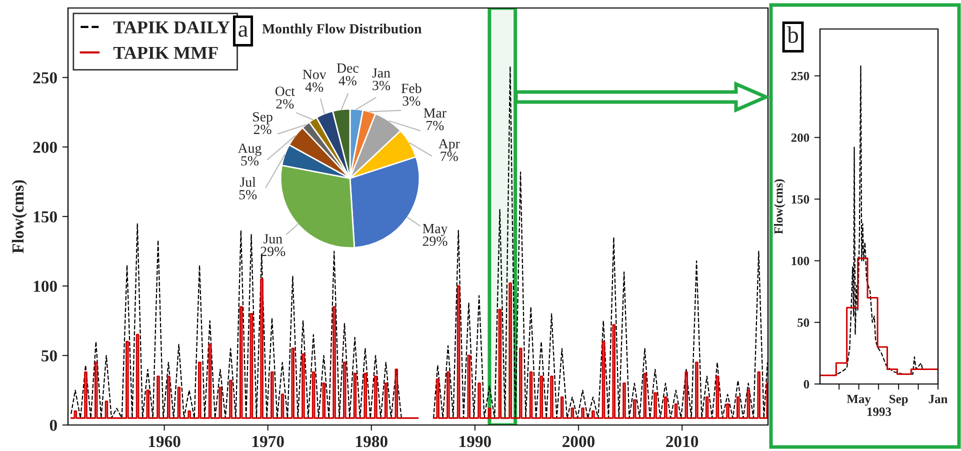  What do you see at coordinates (165, 52) in the screenshot?
I see `legend-label: TAPIK MMF` at bounding box center [165, 52].